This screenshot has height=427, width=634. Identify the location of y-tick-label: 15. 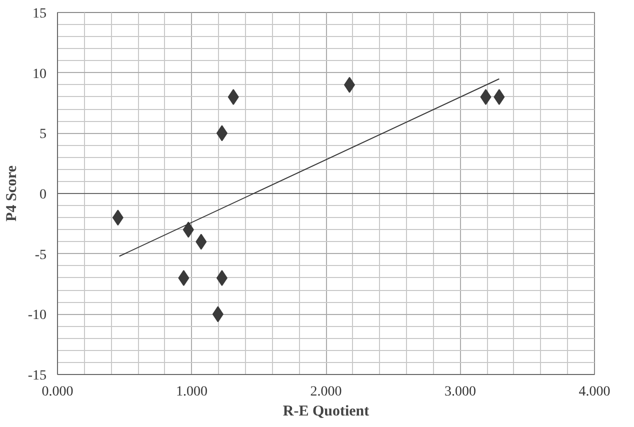
(39, 14).